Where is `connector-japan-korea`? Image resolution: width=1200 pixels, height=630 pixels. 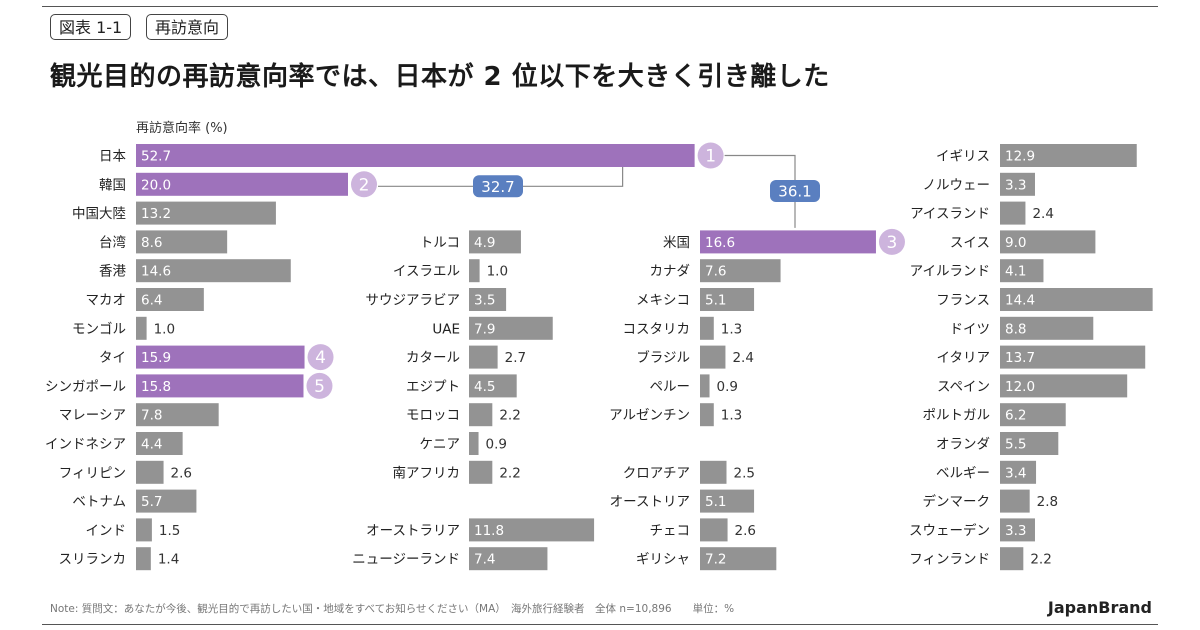 connector-japan-korea is located at coordinates (501, 177).